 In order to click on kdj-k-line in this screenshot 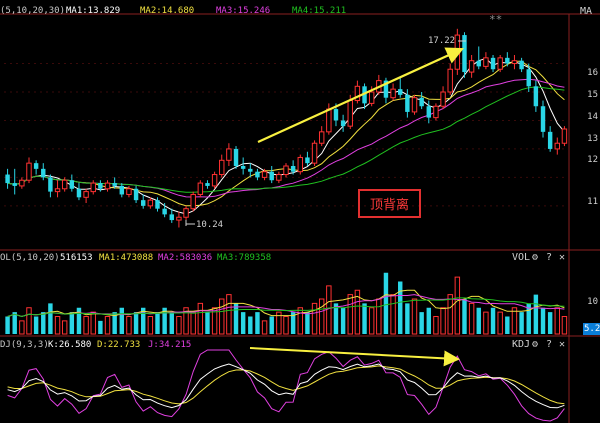, I will do `click(286, 386)`.